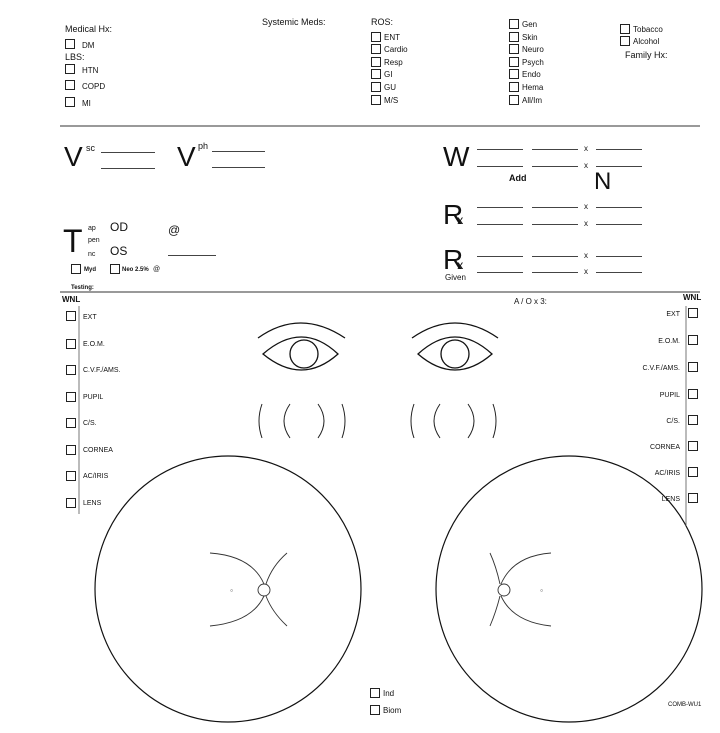  Describe the element at coordinates (625, 29) in the screenshot. I see `tobacco-checkbox` at that location.